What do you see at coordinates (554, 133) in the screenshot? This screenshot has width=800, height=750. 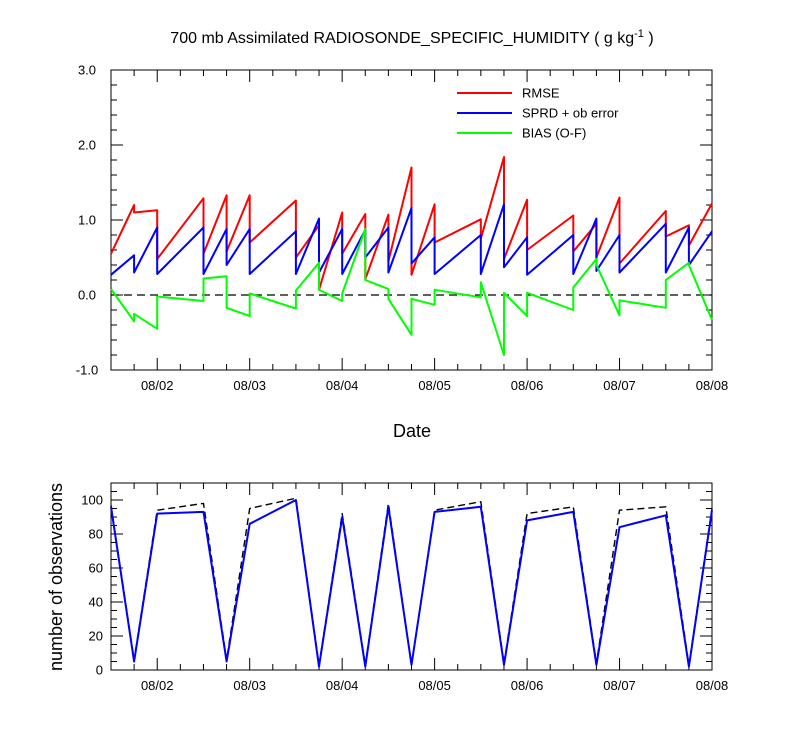 I see `legend-label: BIAS (O-F)` at bounding box center [554, 133].